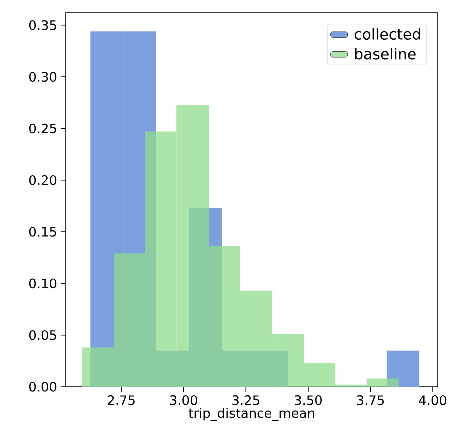 This screenshot has width=468, height=447. Describe the element at coordinates (43, 283) in the screenshot. I see `y-tick-label: 0.10` at that location.